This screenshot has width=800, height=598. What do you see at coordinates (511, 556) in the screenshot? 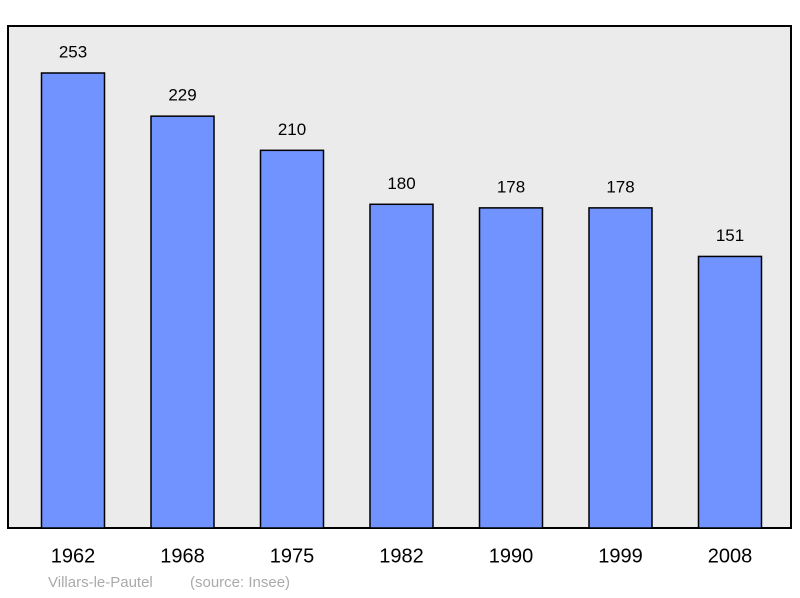
I see `x-tick-label: 1990` at bounding box center [511, 556].